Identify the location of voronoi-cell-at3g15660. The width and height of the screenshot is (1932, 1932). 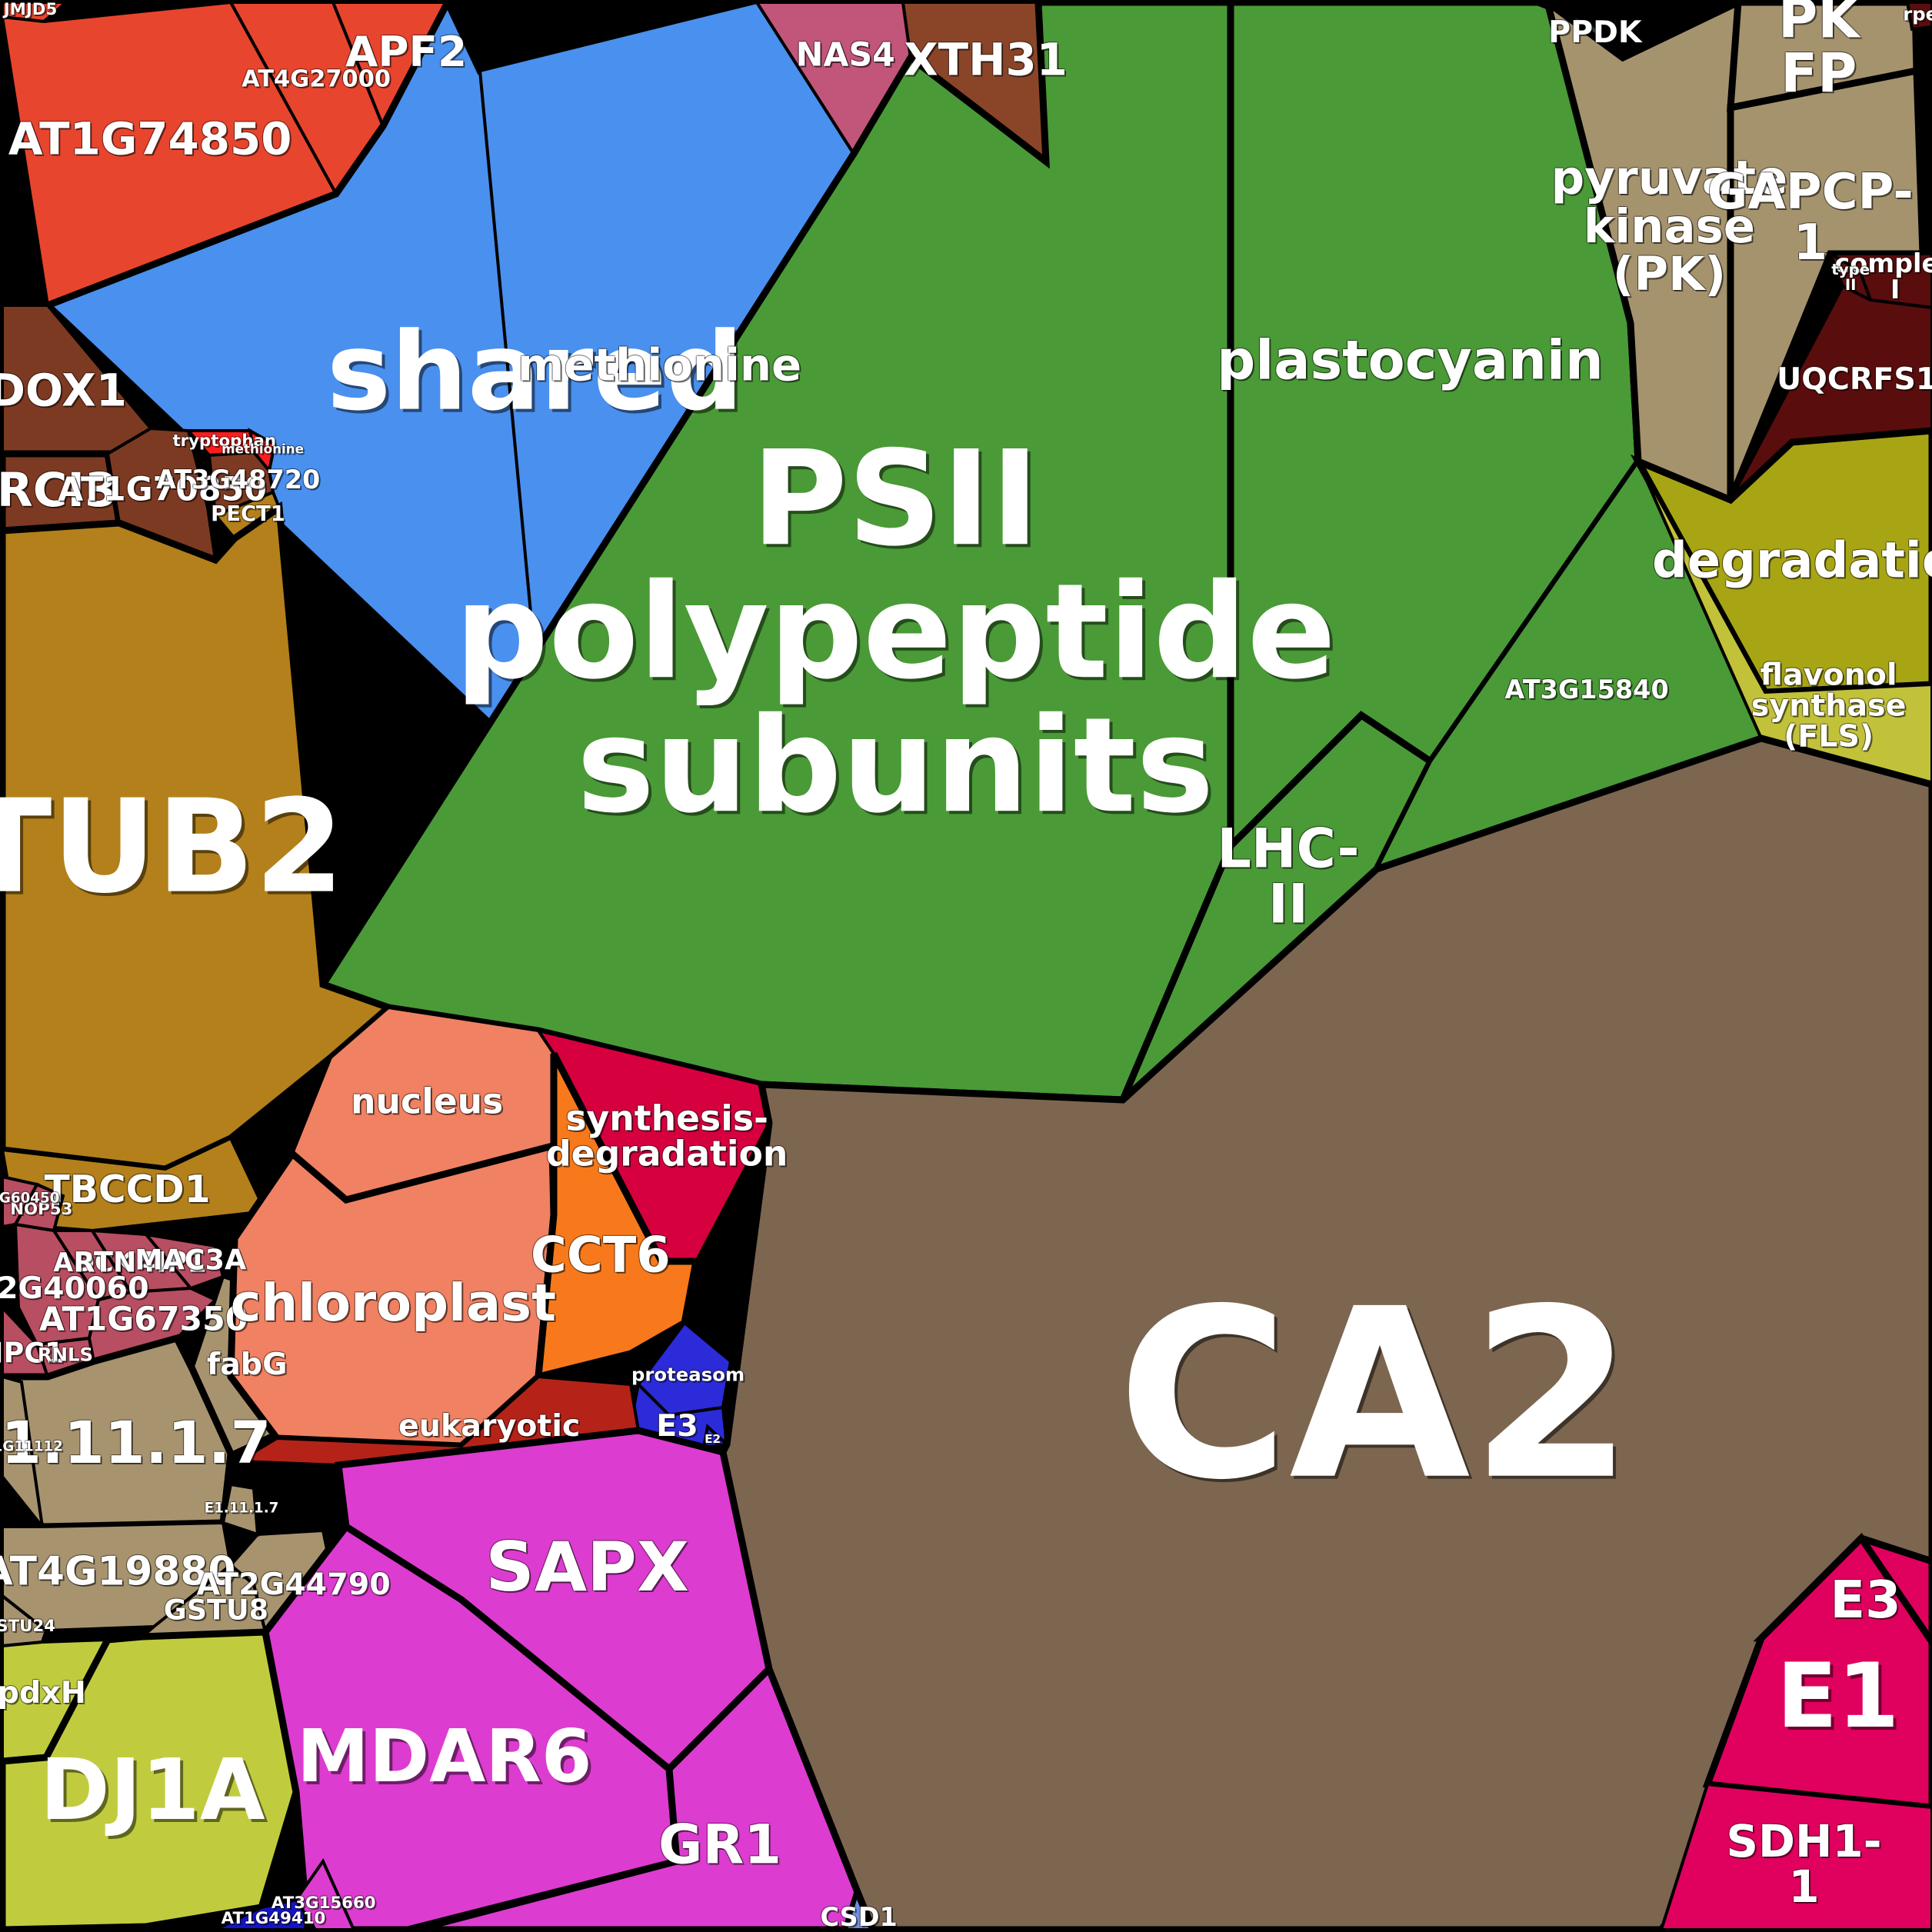
(325, 1894).